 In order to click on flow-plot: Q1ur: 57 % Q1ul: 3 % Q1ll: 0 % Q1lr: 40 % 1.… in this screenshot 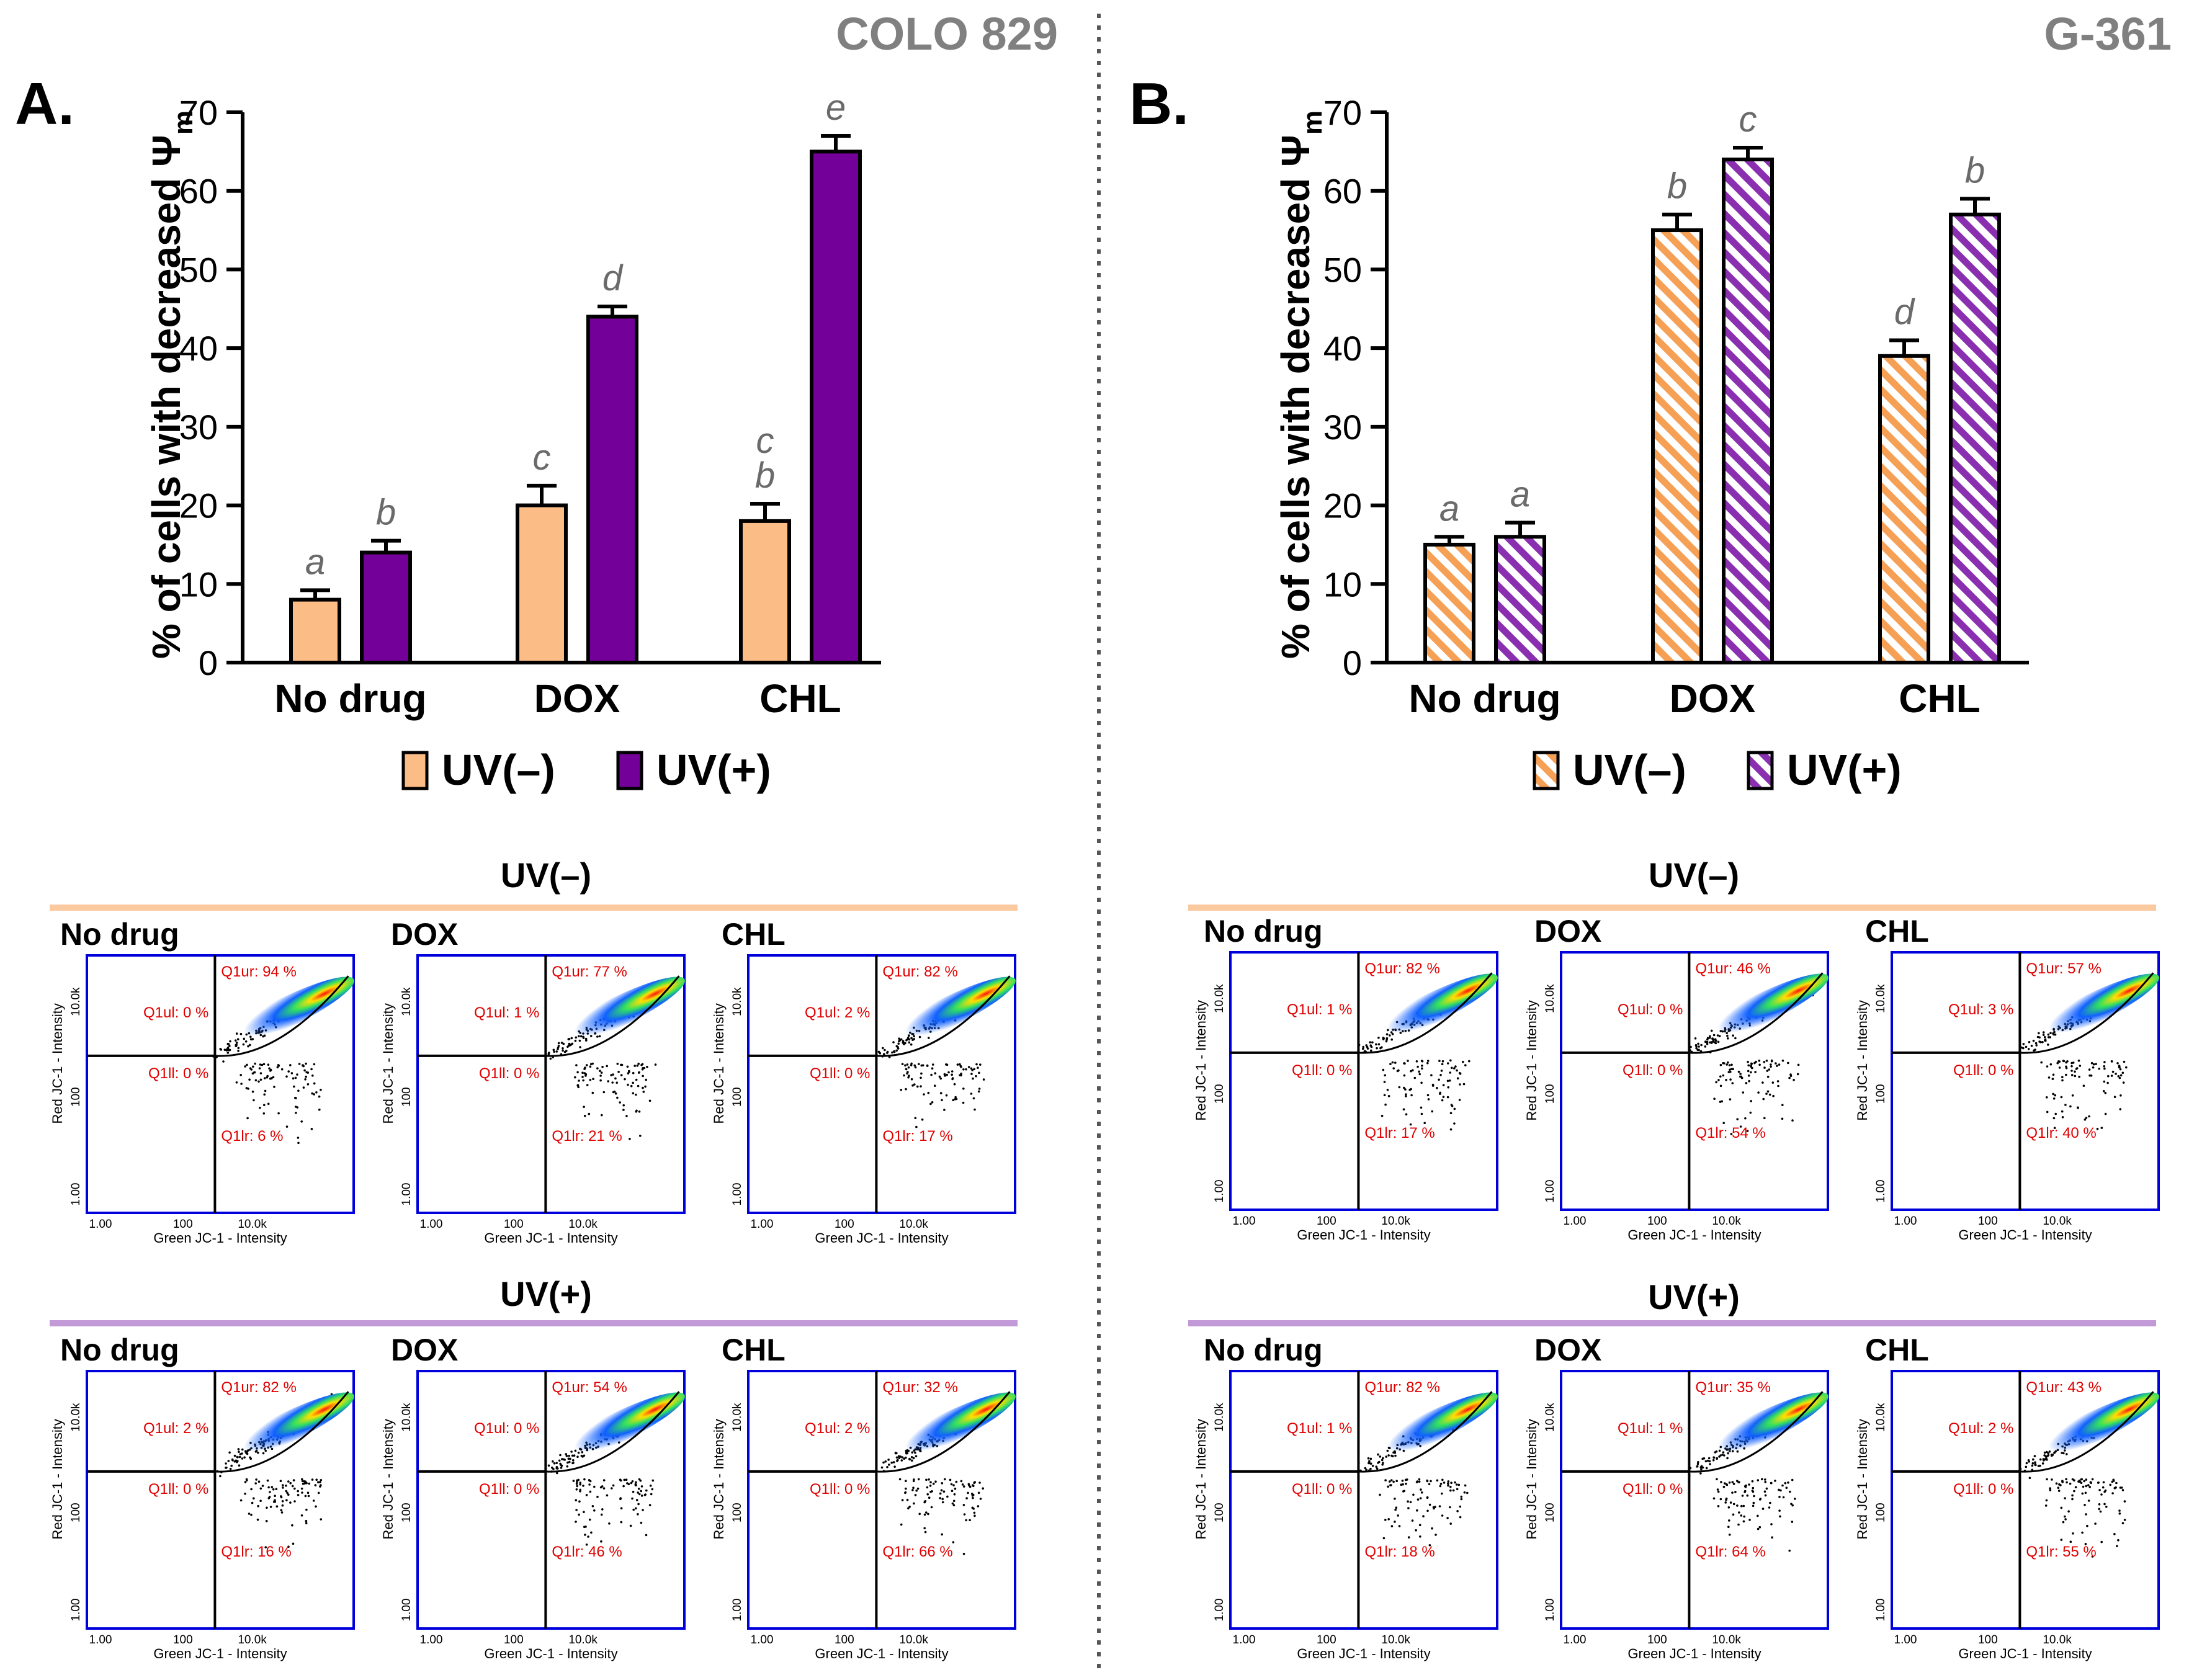, I will do `click(2008, 1097)`.